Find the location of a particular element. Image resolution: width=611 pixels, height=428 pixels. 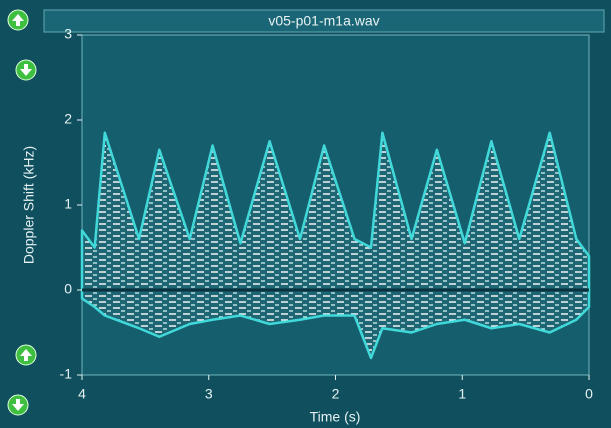

x-tick-label: 2 is located at coordinates (336, 394).